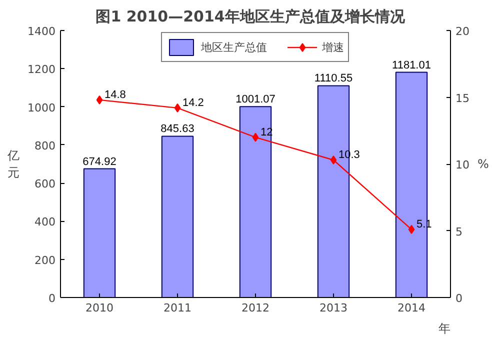 The height and width of the screenshot is (340, 500). What do you see at coordinates (115, 94) in the screenshot?
I see `data-label: 14.8` at bounding box center [115, 94].